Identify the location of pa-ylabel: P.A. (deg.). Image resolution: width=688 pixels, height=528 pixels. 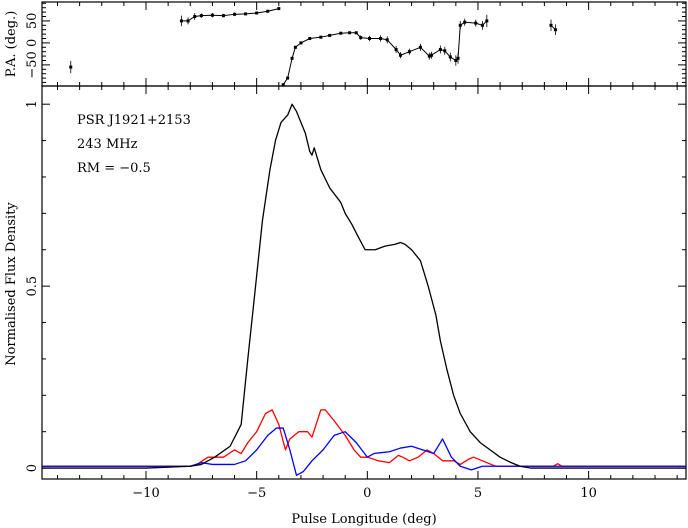
(11, 44).